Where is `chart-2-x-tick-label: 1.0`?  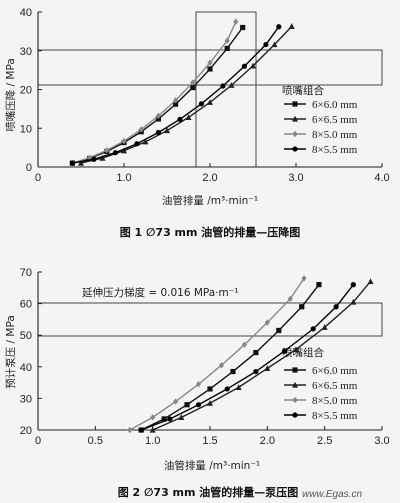
chart-2-x-tick-label: 1.0 is located at coordinates (152, 441).